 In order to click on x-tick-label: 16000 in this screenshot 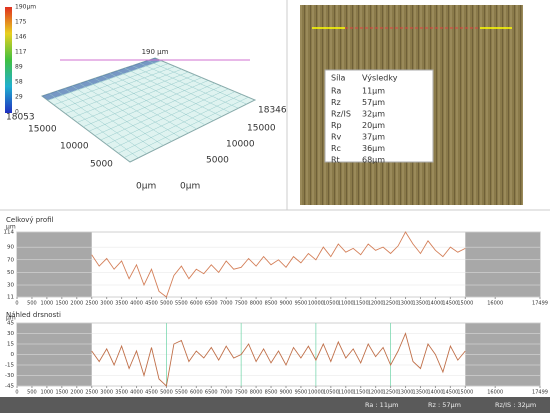, I will do `click(495, 393)`.